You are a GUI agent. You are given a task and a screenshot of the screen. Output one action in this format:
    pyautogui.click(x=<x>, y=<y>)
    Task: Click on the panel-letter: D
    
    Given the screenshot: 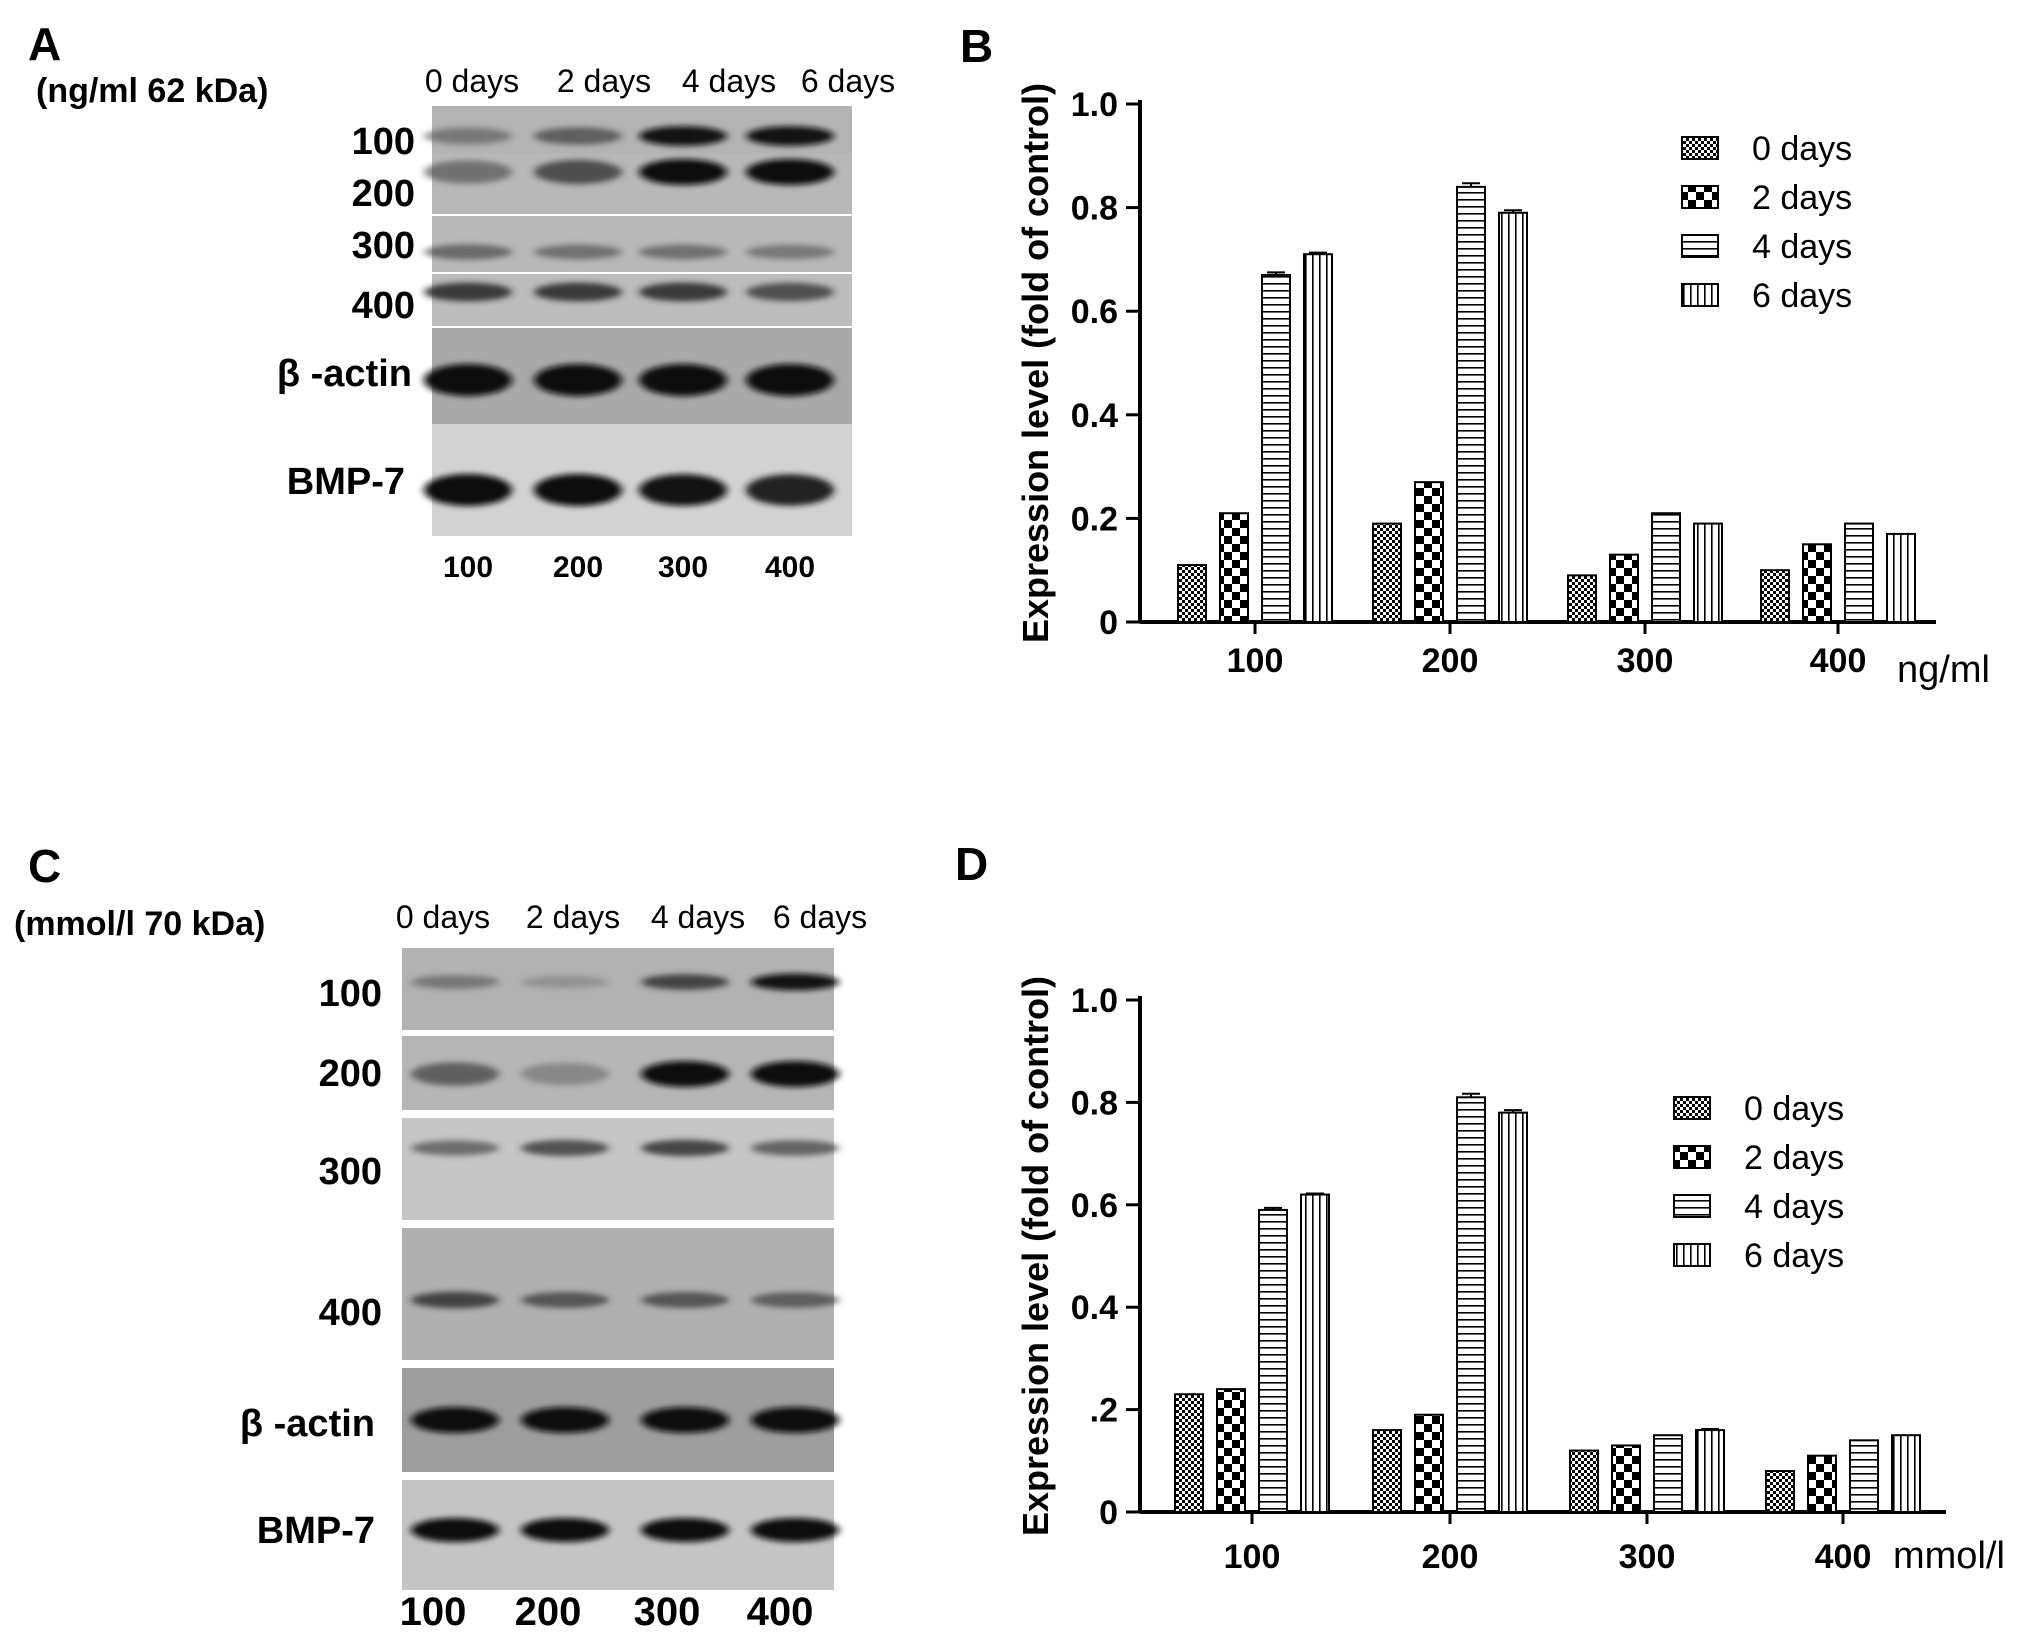 What is the action you would take?
    pyautogui.click(x=971, y=864)
    